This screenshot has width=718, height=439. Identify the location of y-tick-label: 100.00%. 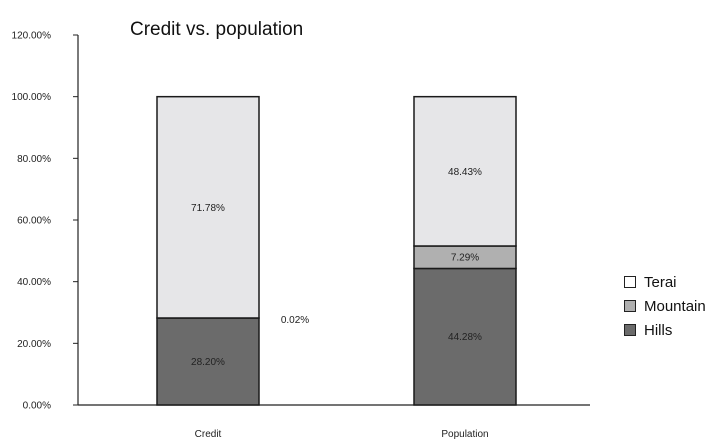
(32, 97).